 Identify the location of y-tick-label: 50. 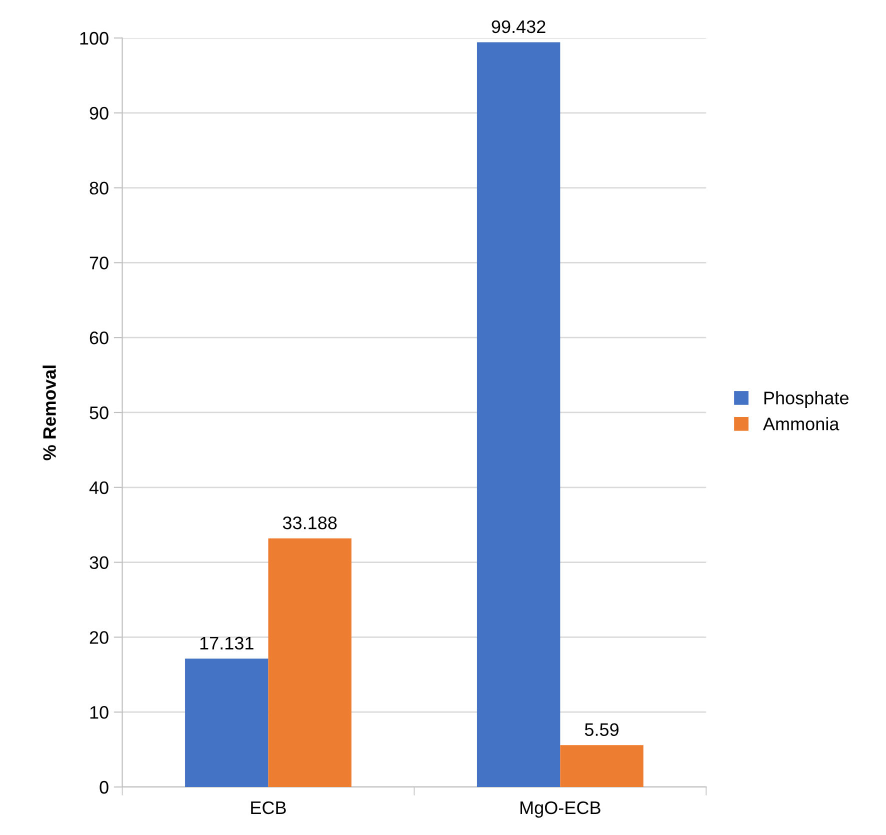
(99, 413).